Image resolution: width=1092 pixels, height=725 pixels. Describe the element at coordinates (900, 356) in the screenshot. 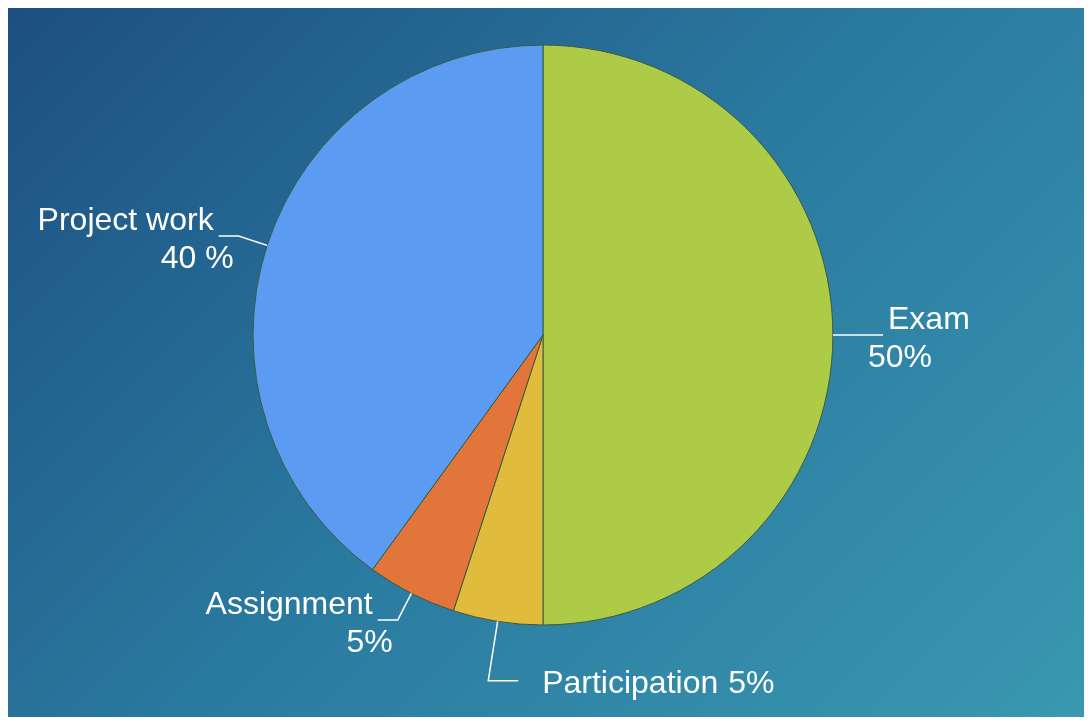

I see `data-label: 50%` at that location.